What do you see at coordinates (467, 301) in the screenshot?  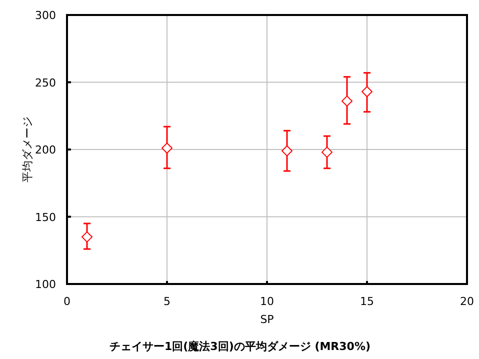 I see `x-tick-label: 20` at bounding box center [467, 301].